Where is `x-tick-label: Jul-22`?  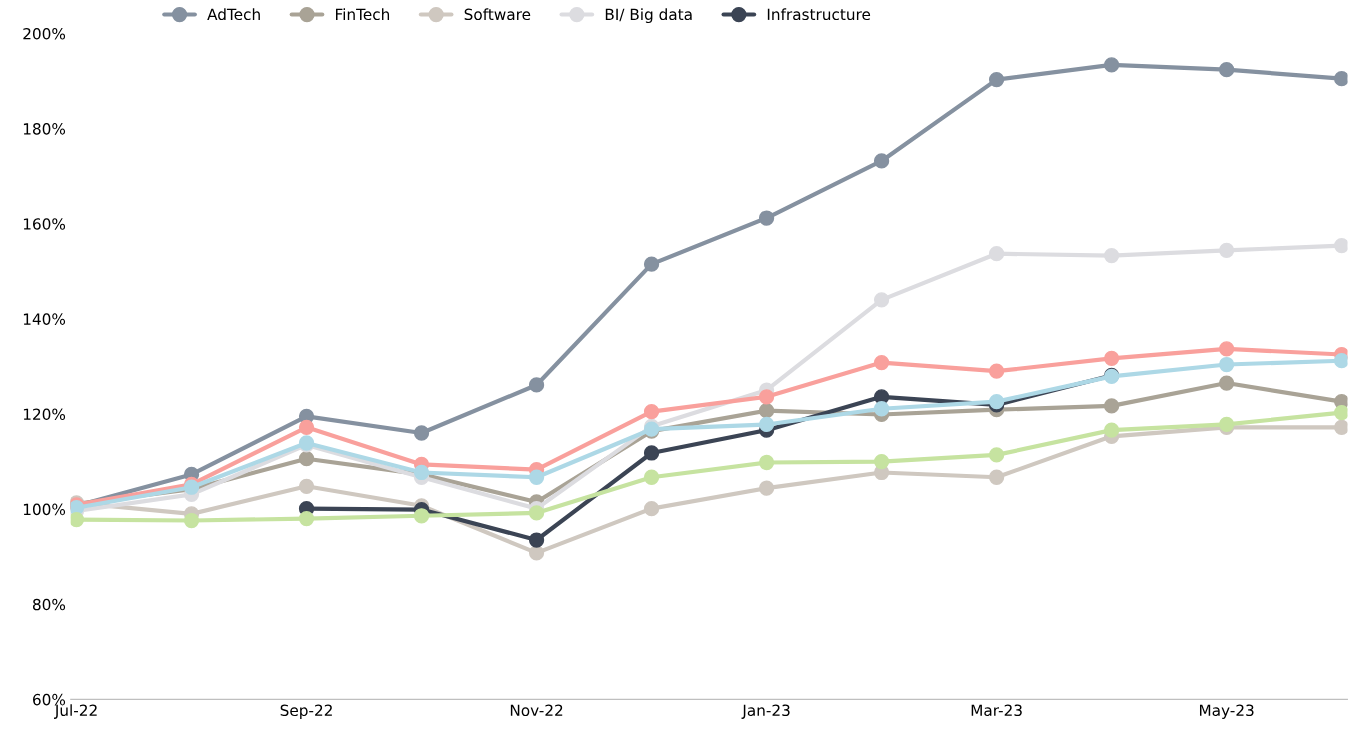
x-tick-label: Jul-22 is located at coordinates (75, 711).